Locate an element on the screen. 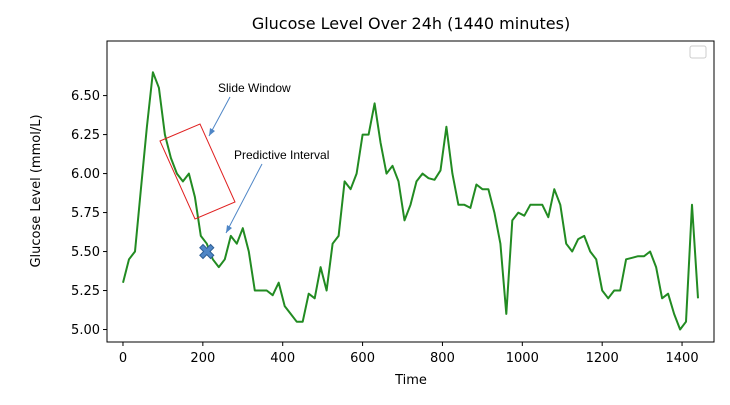  y-tick-label: 5.75 is located at coordinates (85, 213).